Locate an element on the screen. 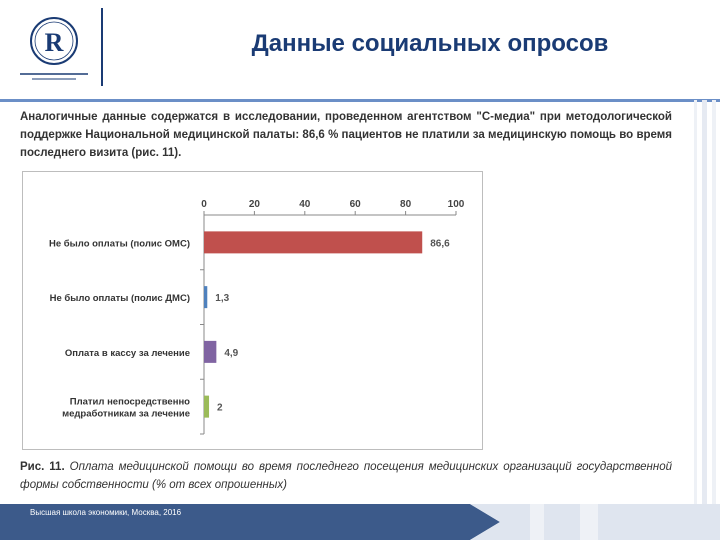 Image resolution: width=720 pixels, height=540 pixels. x-tick-label: 20 is located at coordinates (255, 204).